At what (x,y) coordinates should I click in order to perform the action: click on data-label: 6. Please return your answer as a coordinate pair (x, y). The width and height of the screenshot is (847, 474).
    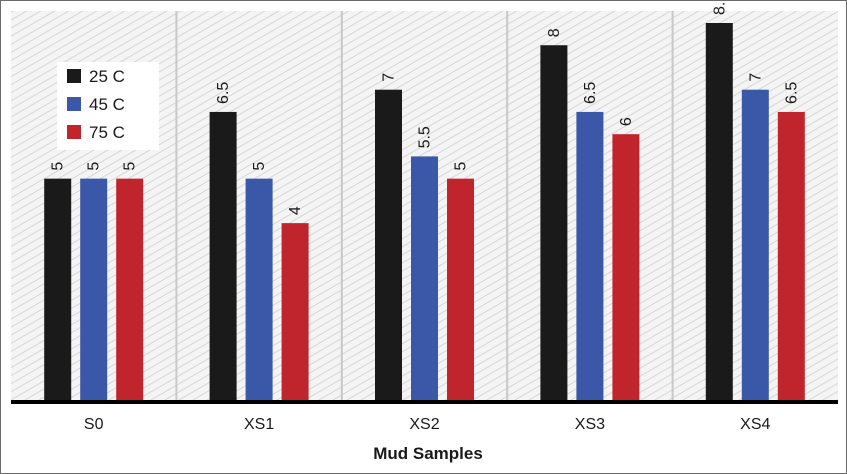
    Looking at the image, I should click on (626, 121).